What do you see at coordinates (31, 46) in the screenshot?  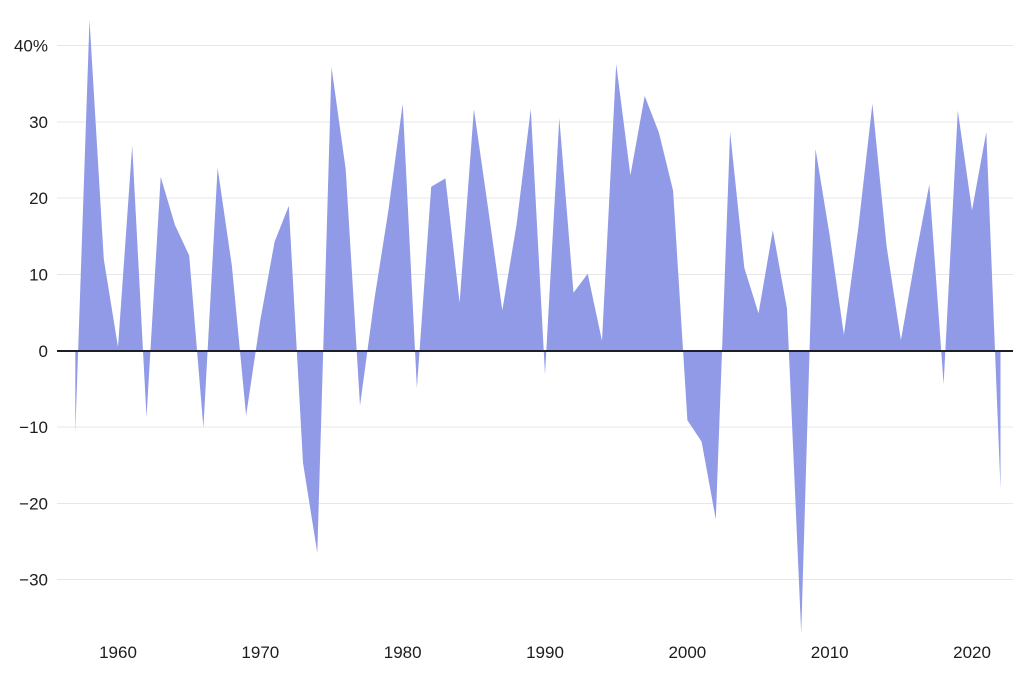 I see `y-axis-tick-label: 40%` at bounding box center [31, 46].